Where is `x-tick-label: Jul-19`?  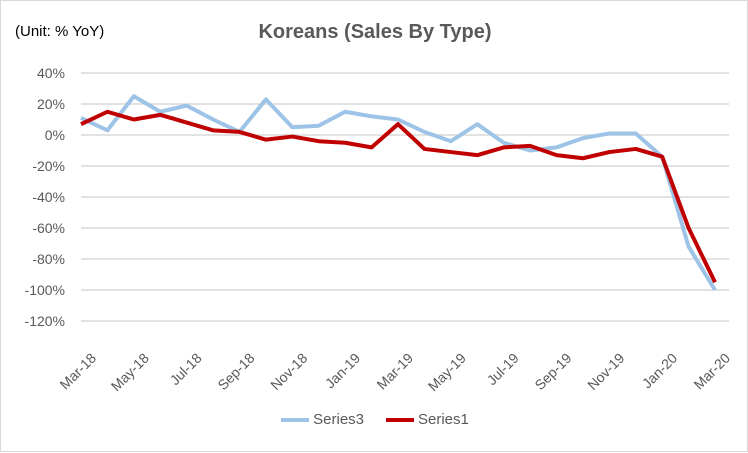 x-tick-label: Jul-19 is located at coordinates (503, 369).